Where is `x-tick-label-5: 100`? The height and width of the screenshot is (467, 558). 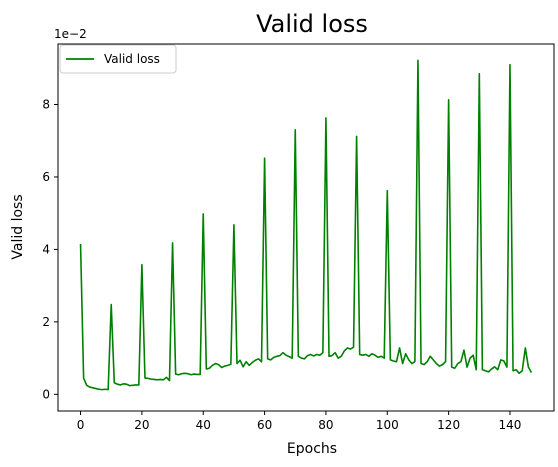
x-tick-label-5: 100 is located at coordinates (387, 425).